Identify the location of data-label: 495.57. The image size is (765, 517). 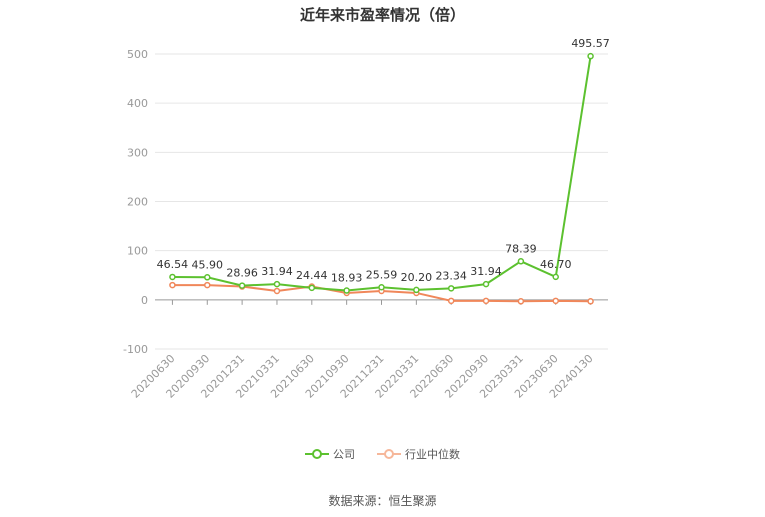
(590, 43).